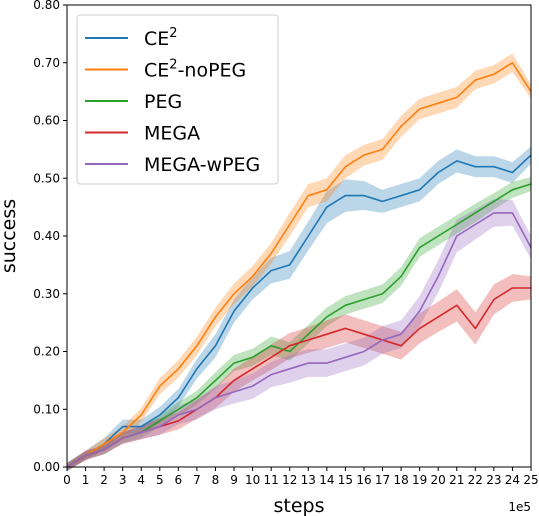 The height and width of the screenshot is (516, 539). Describe the element at coordinates (123, 480) in the screenshot. I see `x-tick-label: 3` at that location.